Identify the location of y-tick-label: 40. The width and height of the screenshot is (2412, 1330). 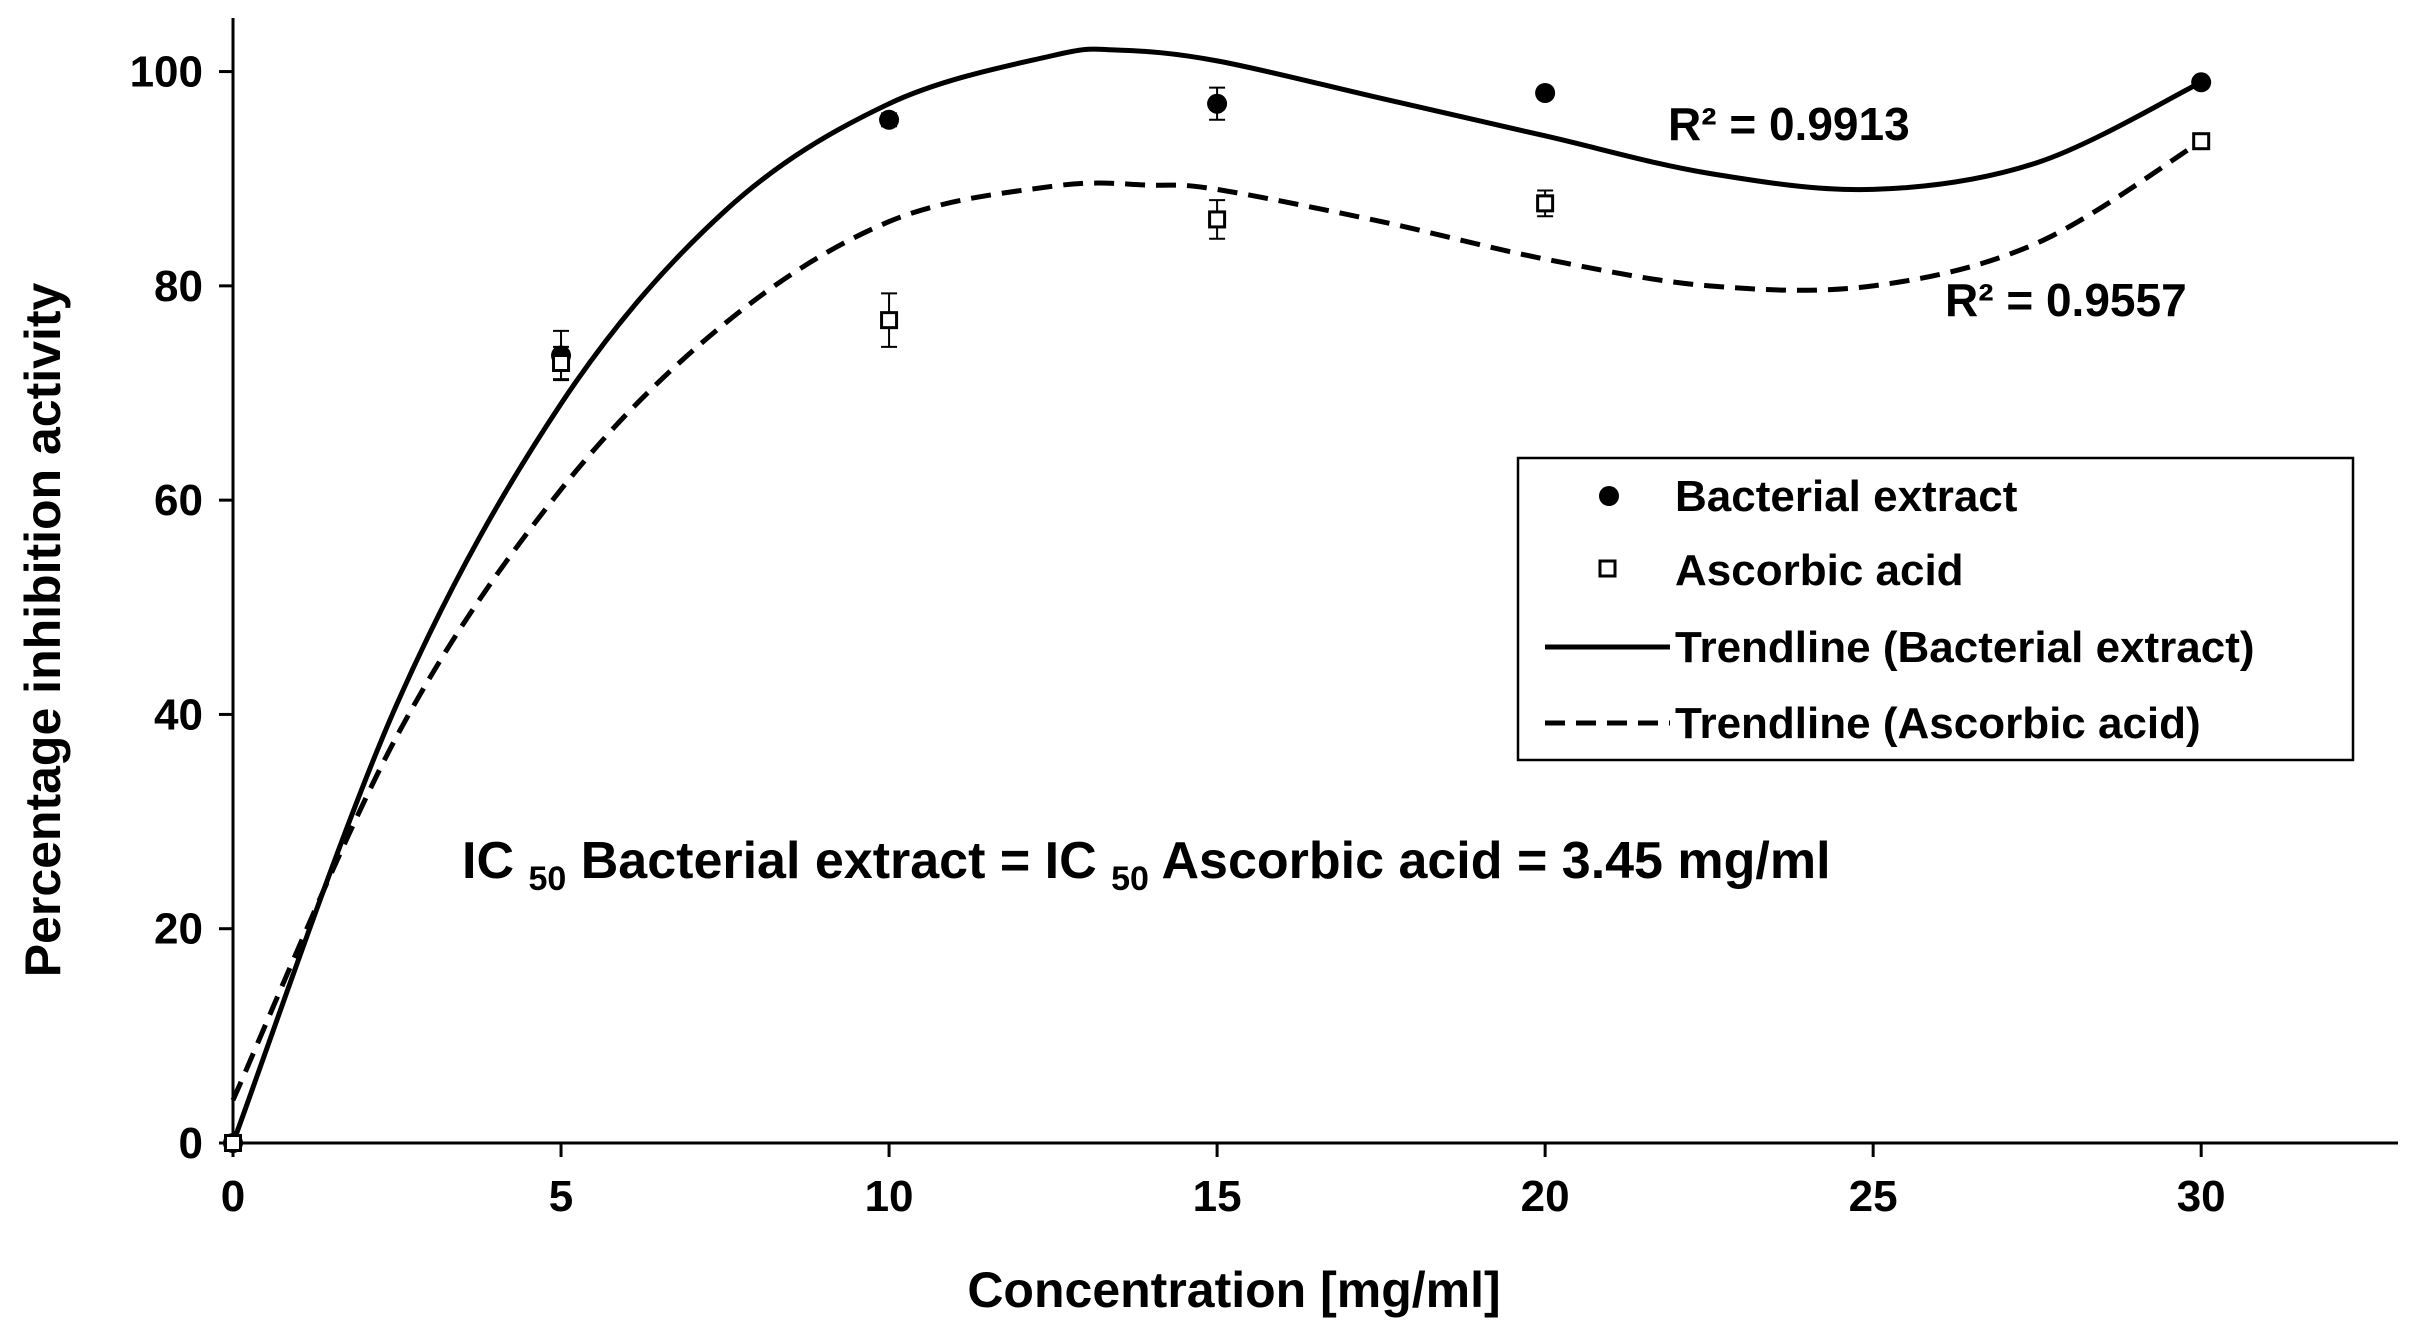
(178, 714).